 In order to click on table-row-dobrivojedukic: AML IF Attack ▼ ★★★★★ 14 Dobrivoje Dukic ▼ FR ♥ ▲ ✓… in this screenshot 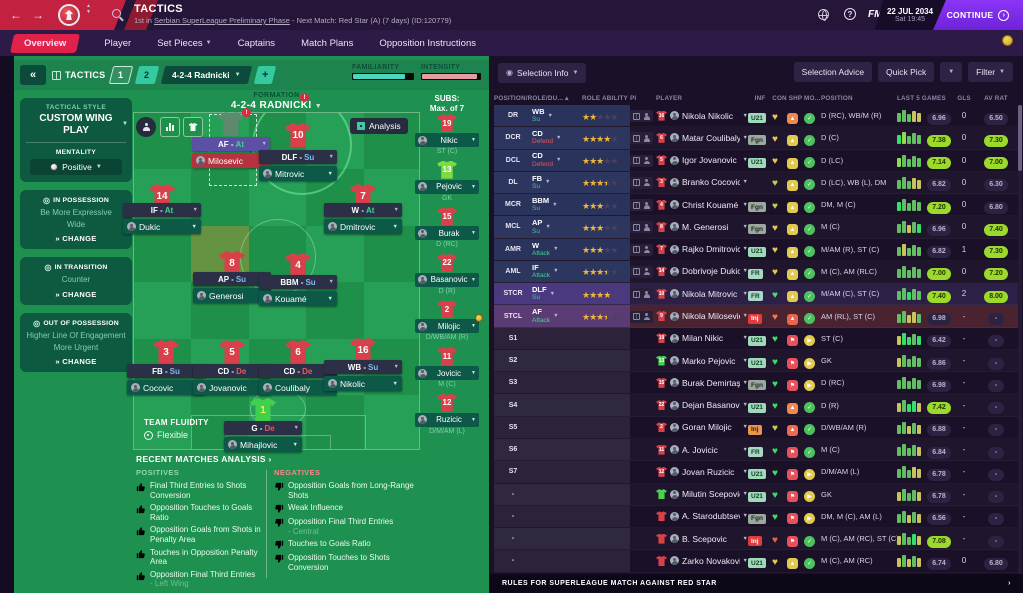, I will do `click(756, 271)`.